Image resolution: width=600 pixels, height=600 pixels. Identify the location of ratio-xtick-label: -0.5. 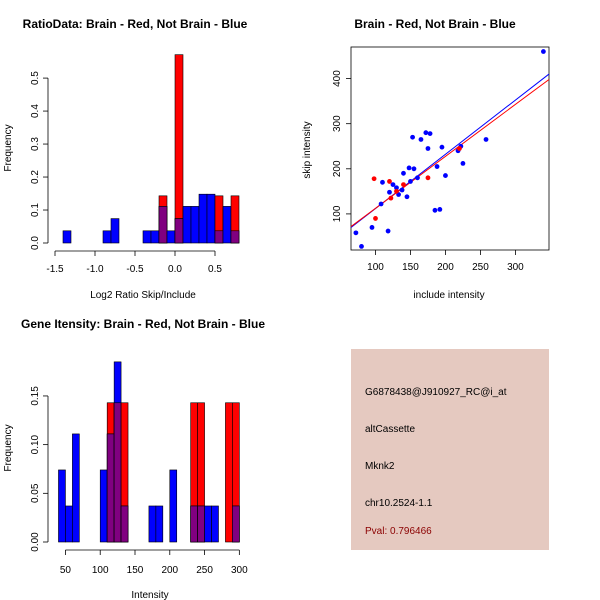
(135, 269).